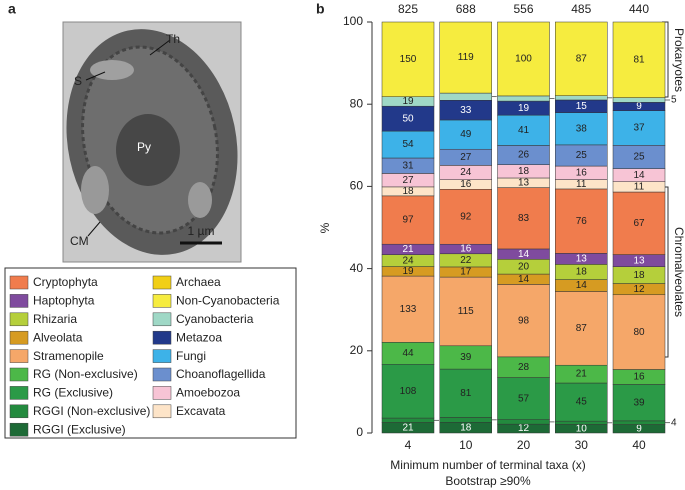  I want to click on y-tick-label: 100, so click(353, 21).